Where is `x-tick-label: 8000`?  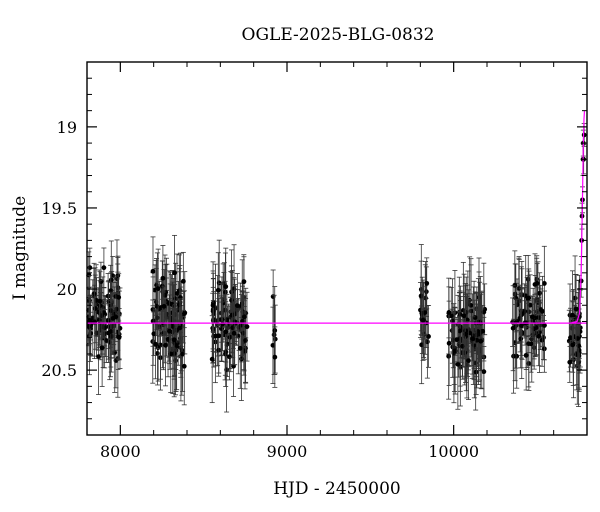 x-tick-label: 8000 is located at coordinates (120, 451).